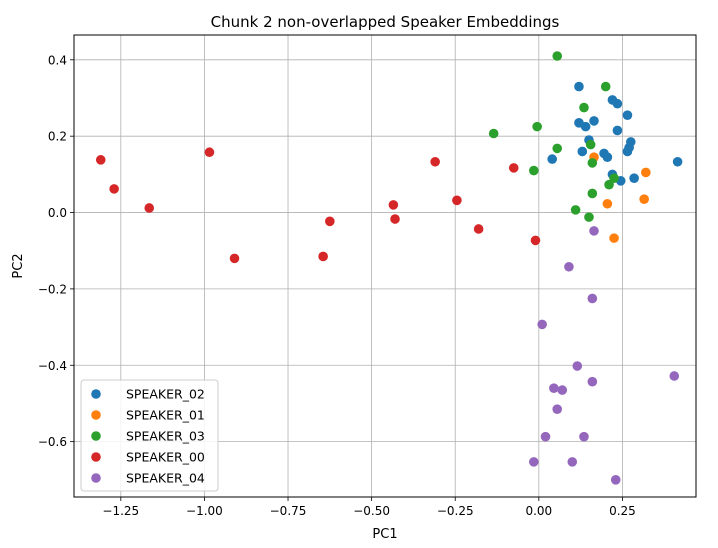 The height and width of the screenshot is (548, 718). What do you see at coordinates (18, 265) in the screenshot?
I see `y-axis-label: PC2` at bounding box center [18, 265].